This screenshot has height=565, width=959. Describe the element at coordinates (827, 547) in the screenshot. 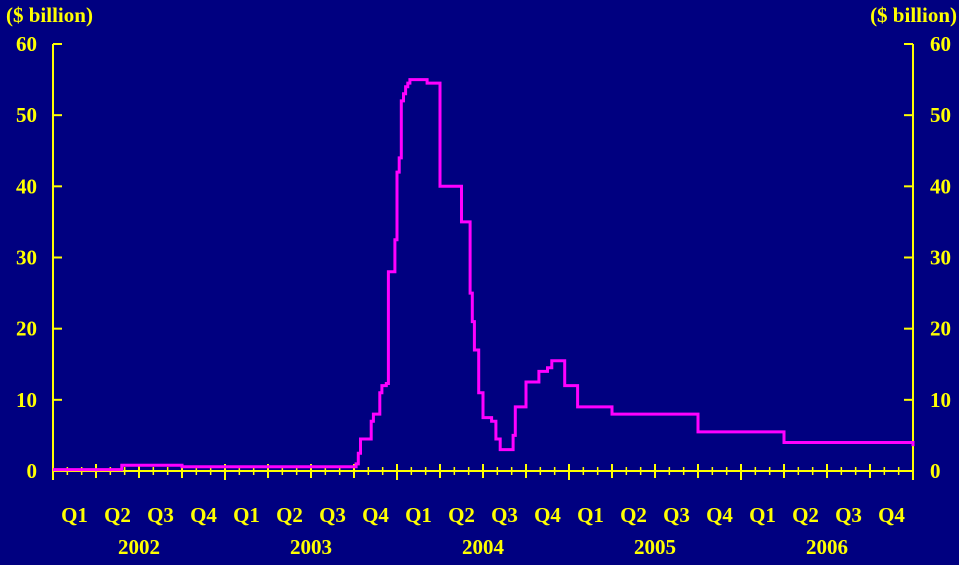

I see `year-label: 2006` at that location.